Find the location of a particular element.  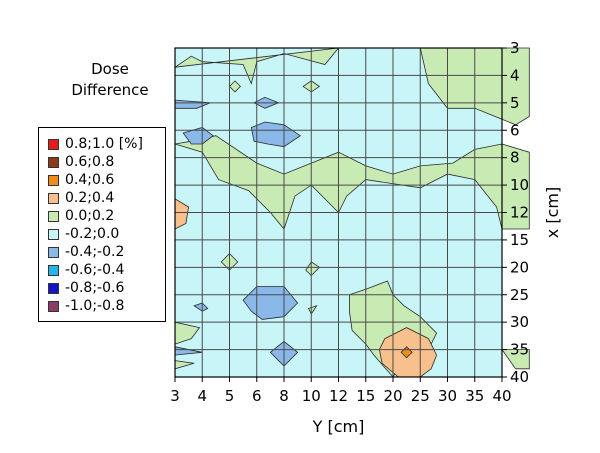

legend-item: 0.0;0.2 is located at coordinates (81, 216).